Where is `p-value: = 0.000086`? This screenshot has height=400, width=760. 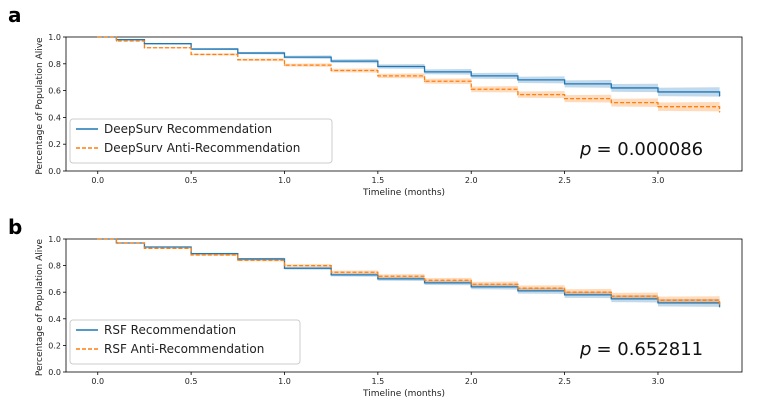
p-value: = 0.000086 is located at coordinates (649, 149).